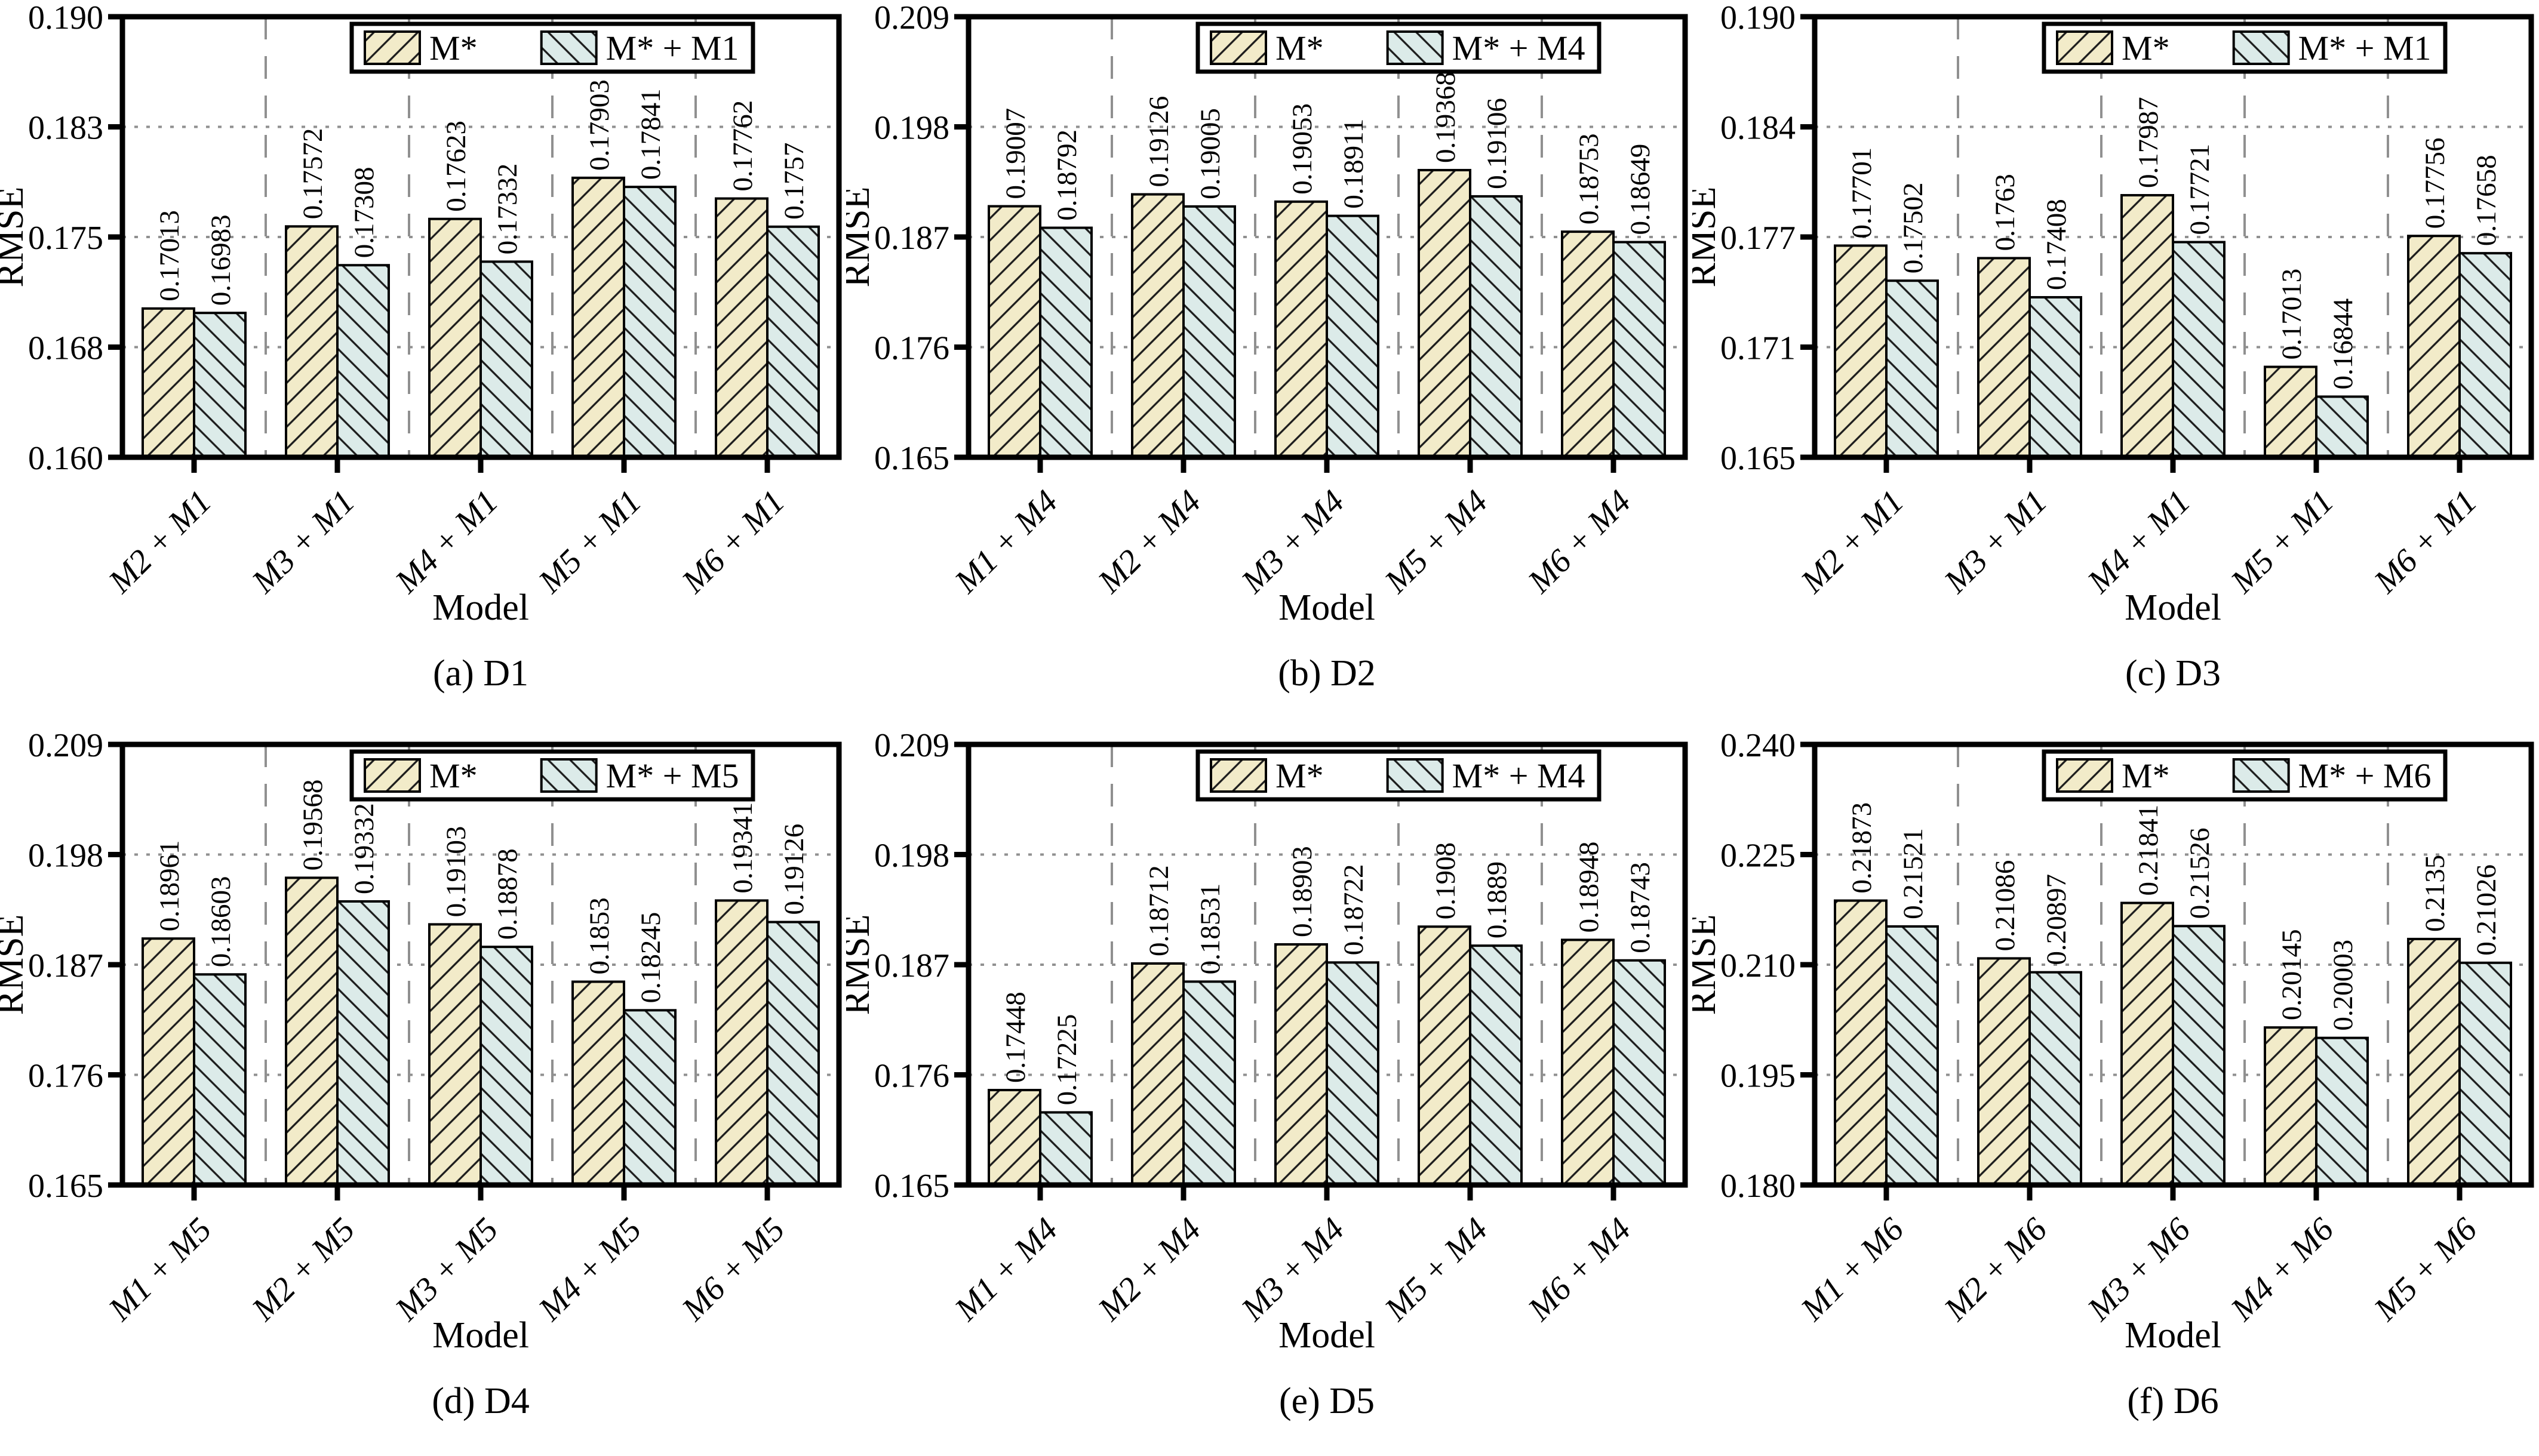 The image size is (2539, 1456). I want to click on caption: (e) D5, so click(1327, 1401).